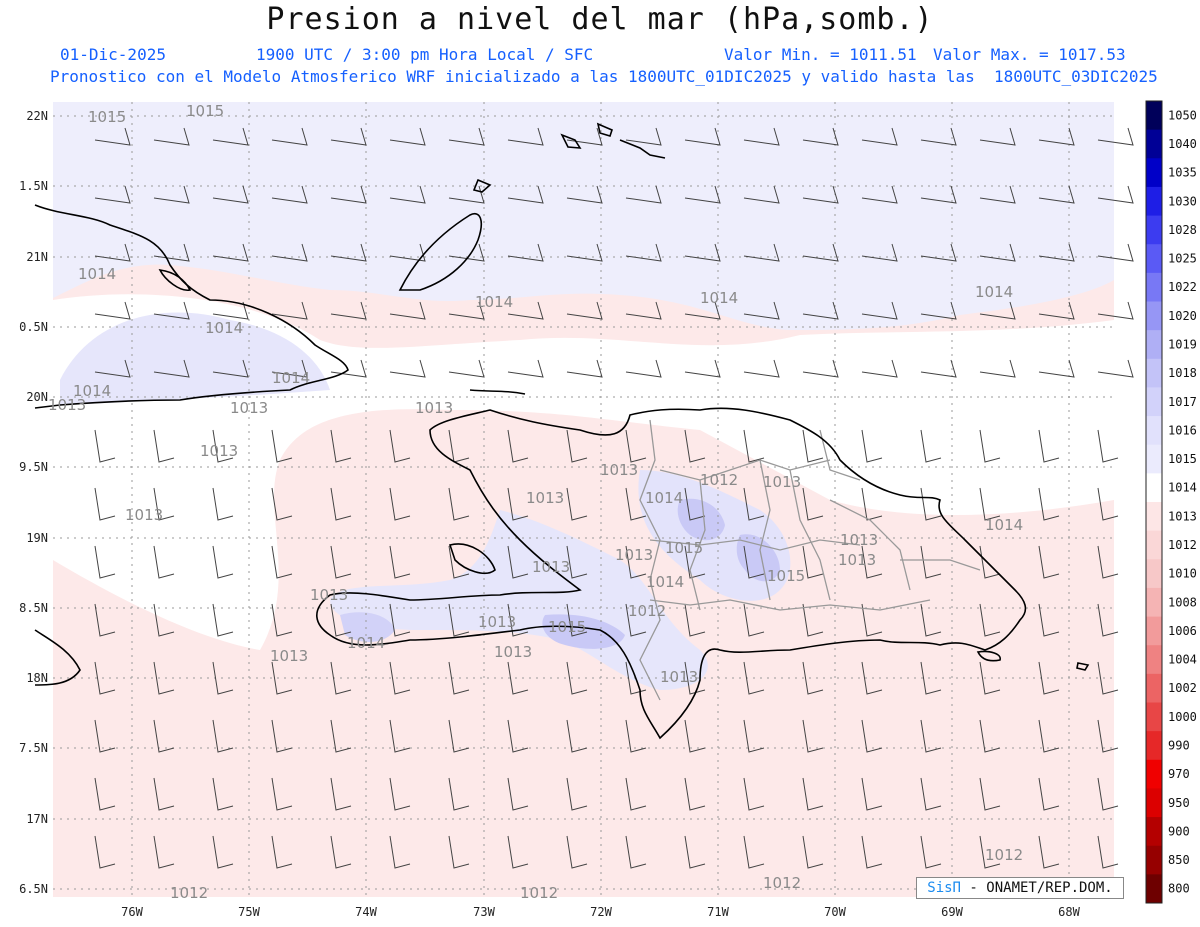 This screenshot has height=927, width=1200. What do you see at coordinates (33, 748) in the screenshot?
I see `lat-label: 7.5N` at bounding box center [33, 748].